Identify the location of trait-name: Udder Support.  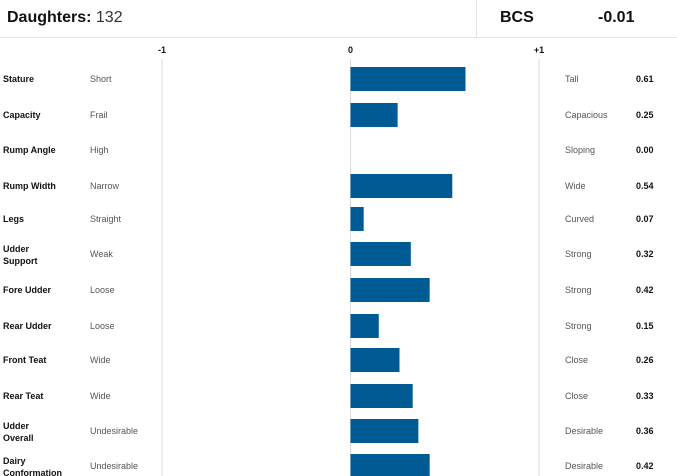
(20, 255).